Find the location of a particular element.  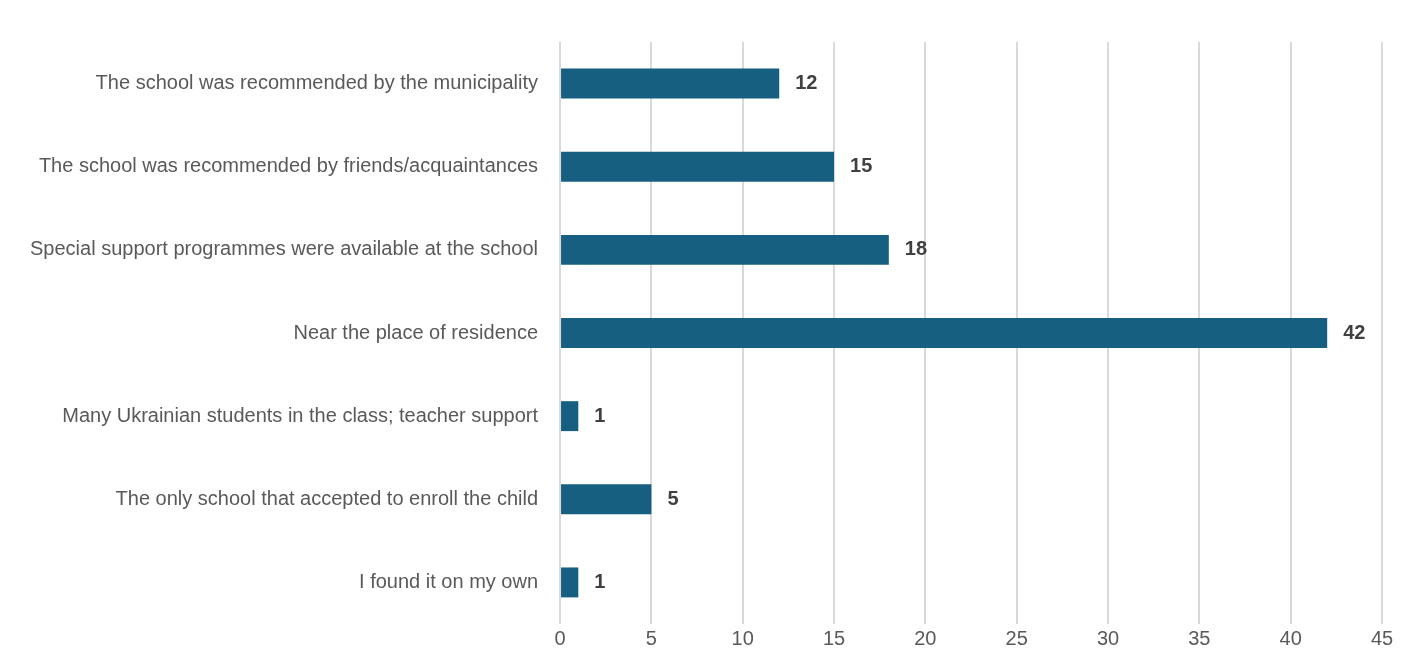

x-tick-label: 20 is located at coordinates (925, 637).